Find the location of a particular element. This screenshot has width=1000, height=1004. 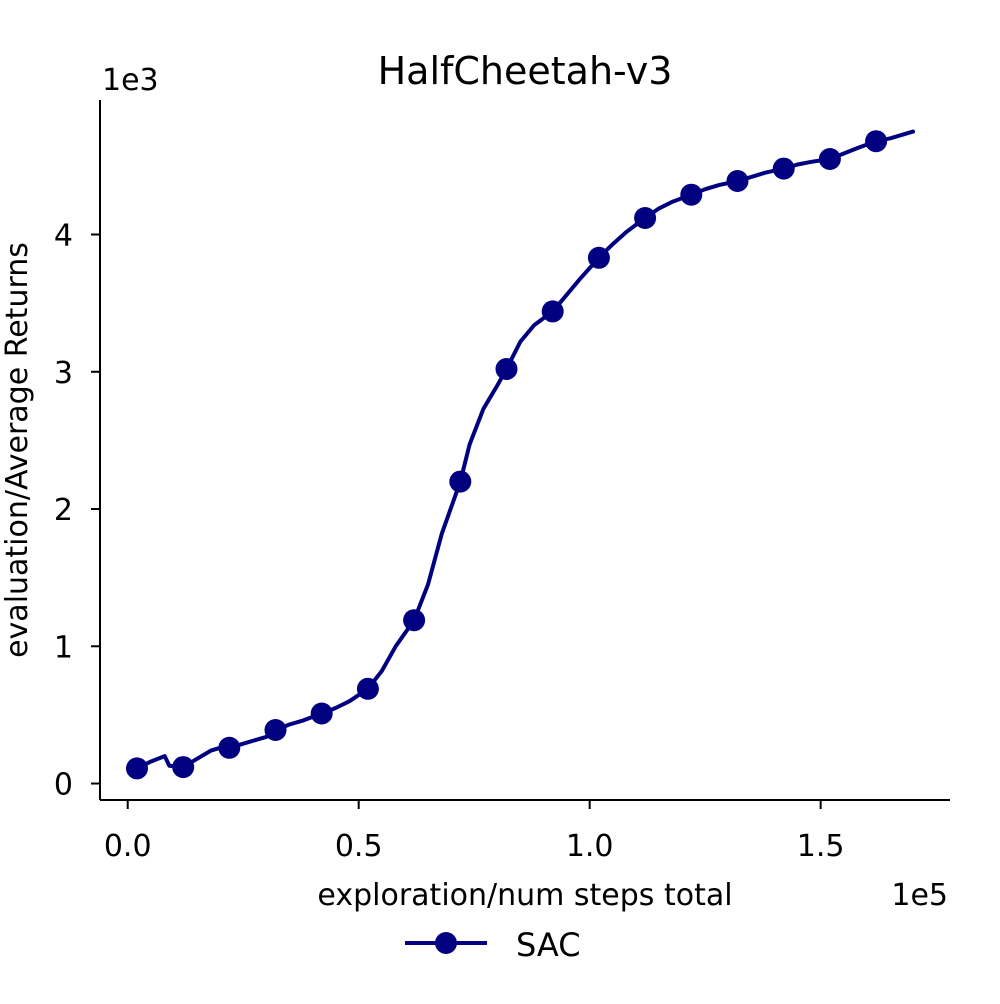

y-ticks: 0 1 2 3 4 is located at coordinates (77, 511).